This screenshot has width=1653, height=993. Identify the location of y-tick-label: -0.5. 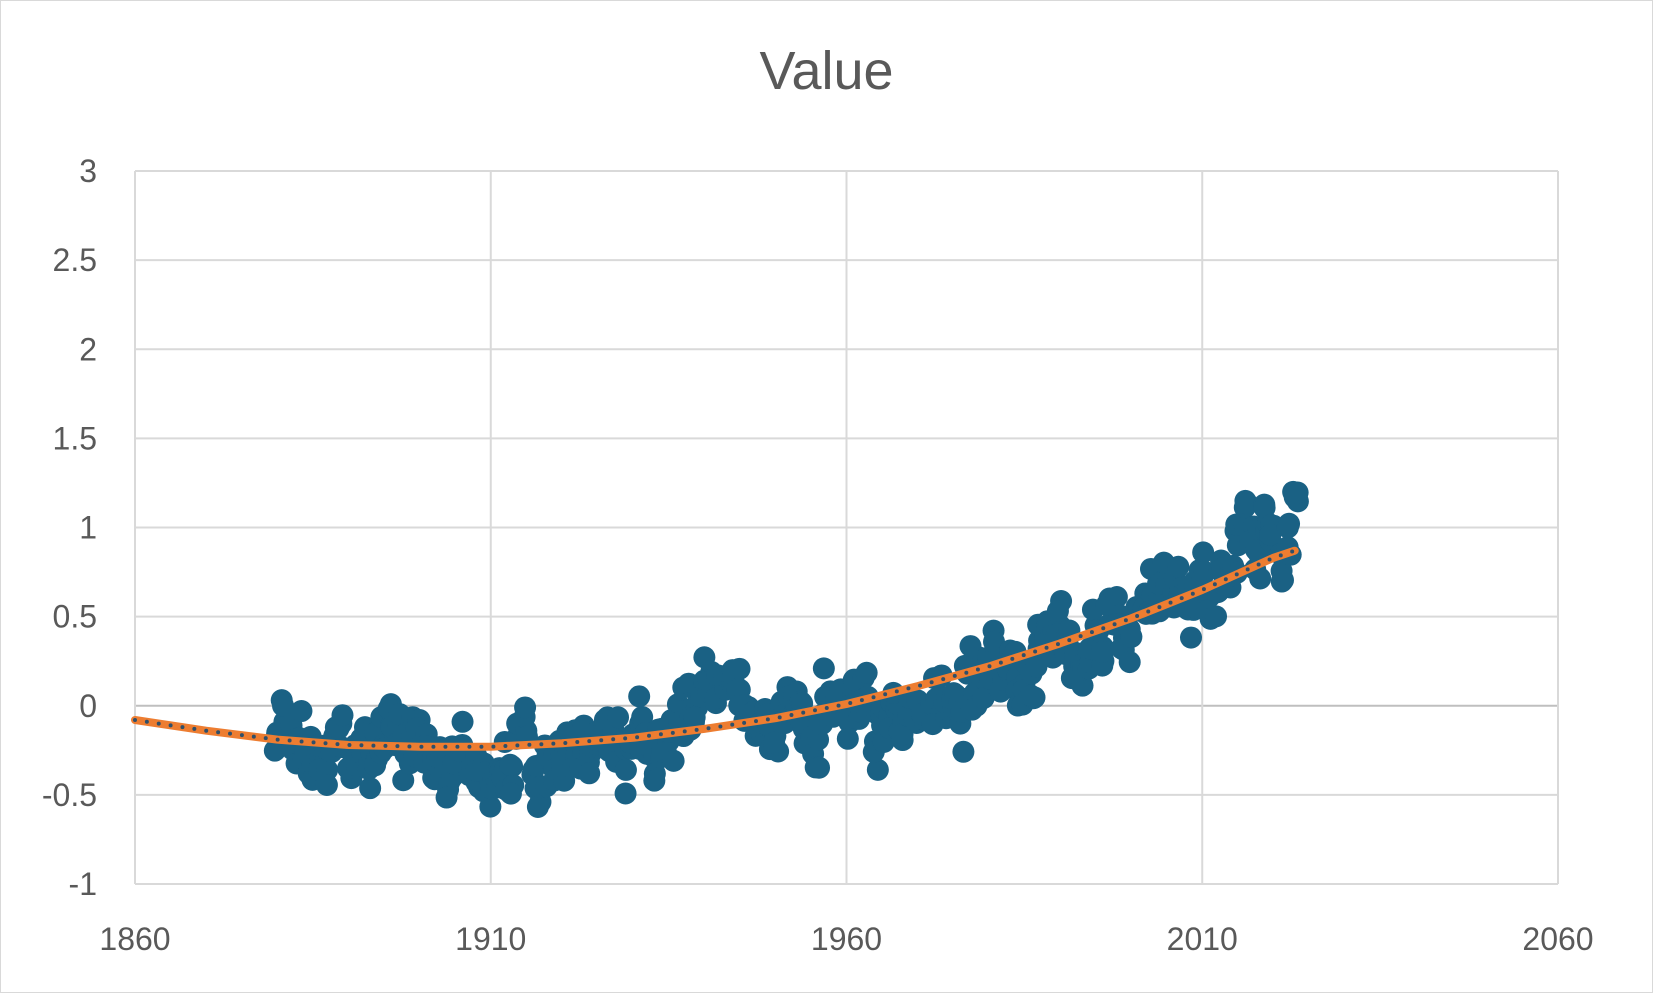
(69, 795).